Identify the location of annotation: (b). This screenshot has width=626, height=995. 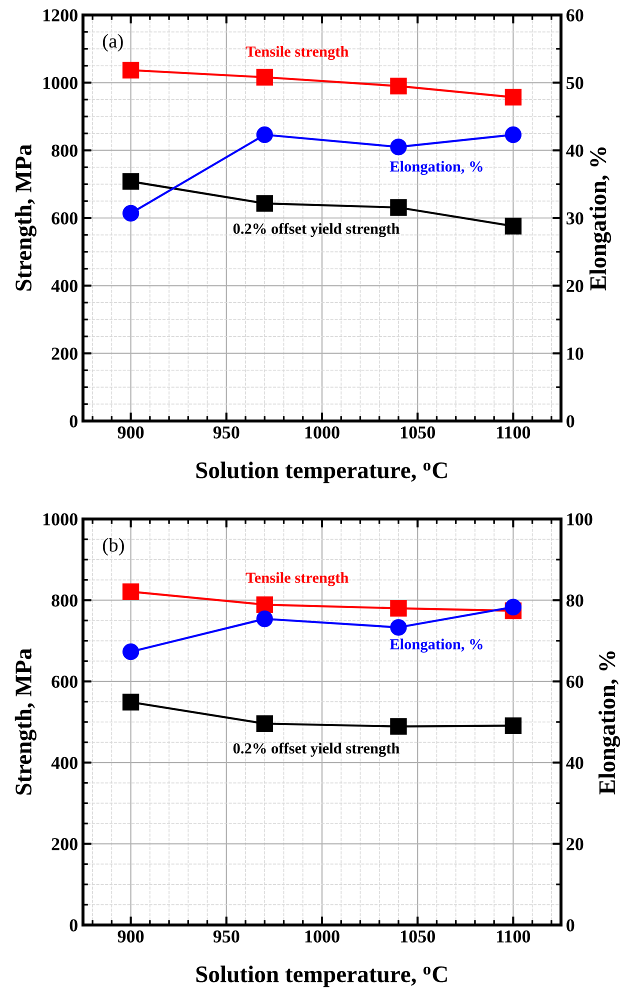
(113, 547).